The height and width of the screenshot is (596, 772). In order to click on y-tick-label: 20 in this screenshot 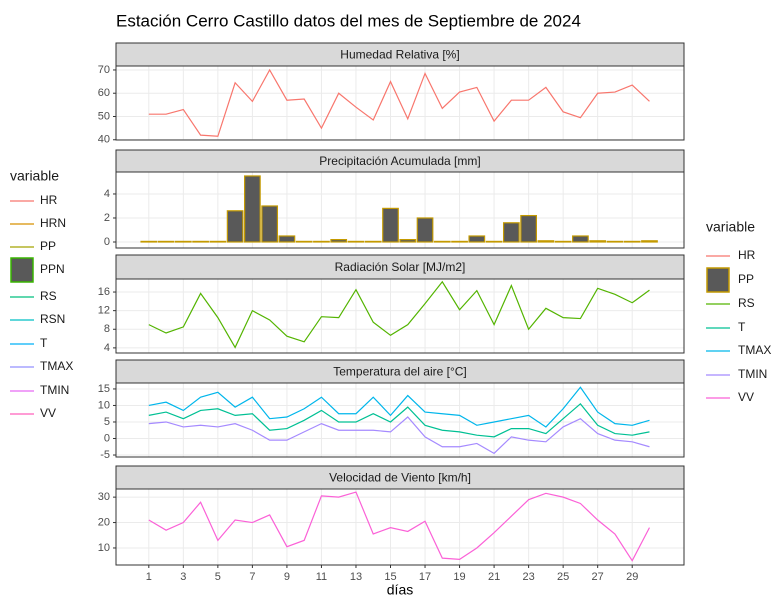, I will do `click(104, 522)`.